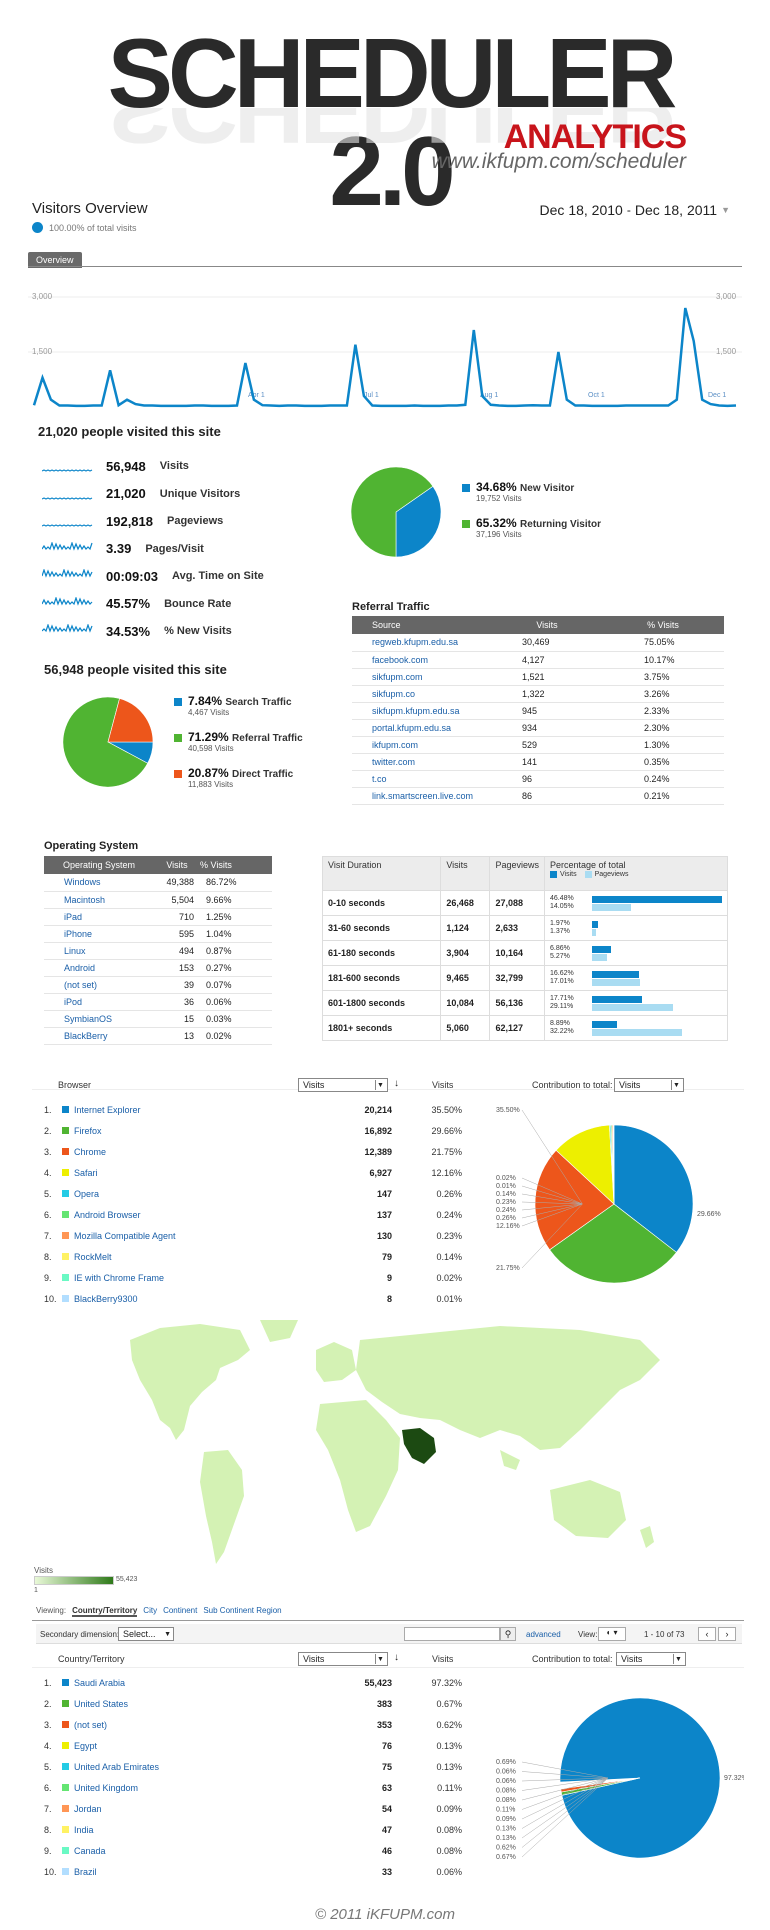  What do you see at coordinates (100, 1682) in the screenshot?
I see `row-link: Saudi Arabia` at bounding box center [100, 1682].